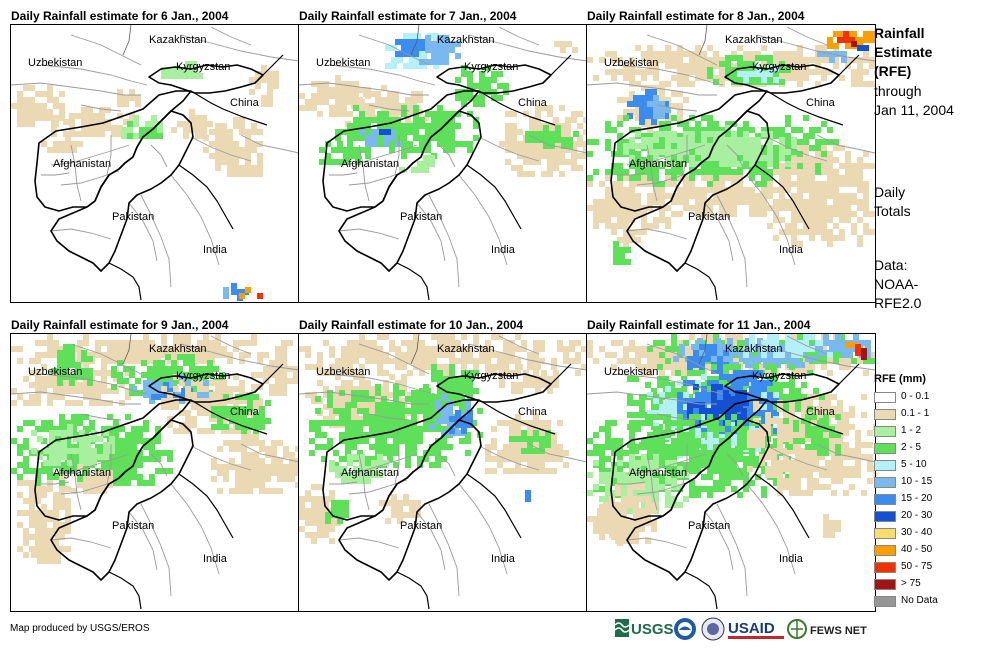 This screenshot has width=983, height=649. Describe the element at coordinates (80, 628) in the screenshot. I see `map-credit: Map produced by USGS/EROS` at that location.